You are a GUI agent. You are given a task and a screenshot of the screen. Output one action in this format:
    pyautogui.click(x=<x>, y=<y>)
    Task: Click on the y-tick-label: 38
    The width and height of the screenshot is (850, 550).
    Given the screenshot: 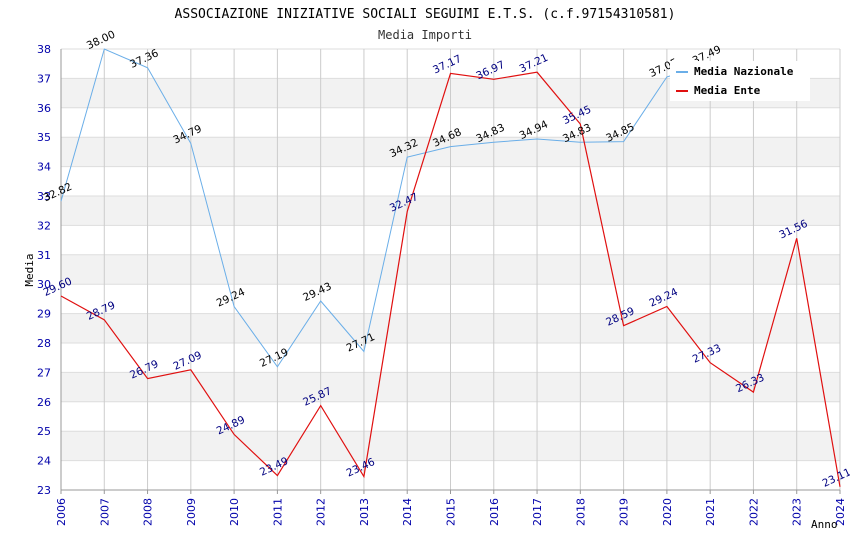 What is the action you would take?
    pyautogui.click(x=44, y=49)
    